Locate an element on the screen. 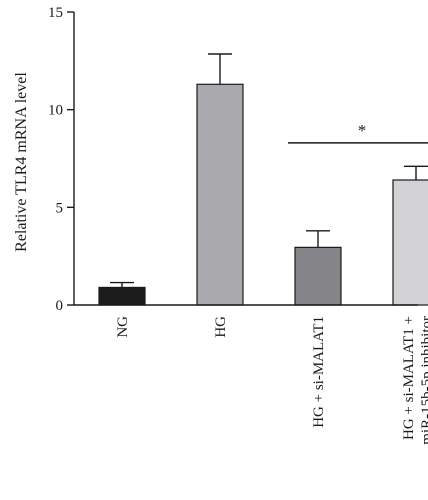 This screenshot has height=500, width=428. significance-annotation: * is located at coordinates (358, 132).